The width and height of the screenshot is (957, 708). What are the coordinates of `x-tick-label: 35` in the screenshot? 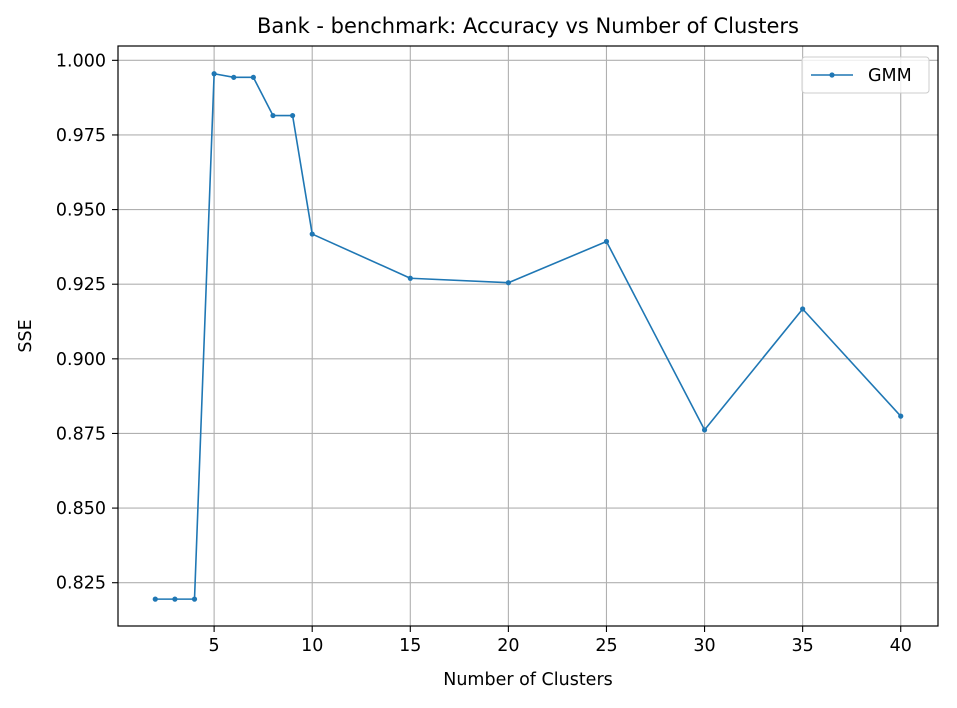 It's located at (803, 646).